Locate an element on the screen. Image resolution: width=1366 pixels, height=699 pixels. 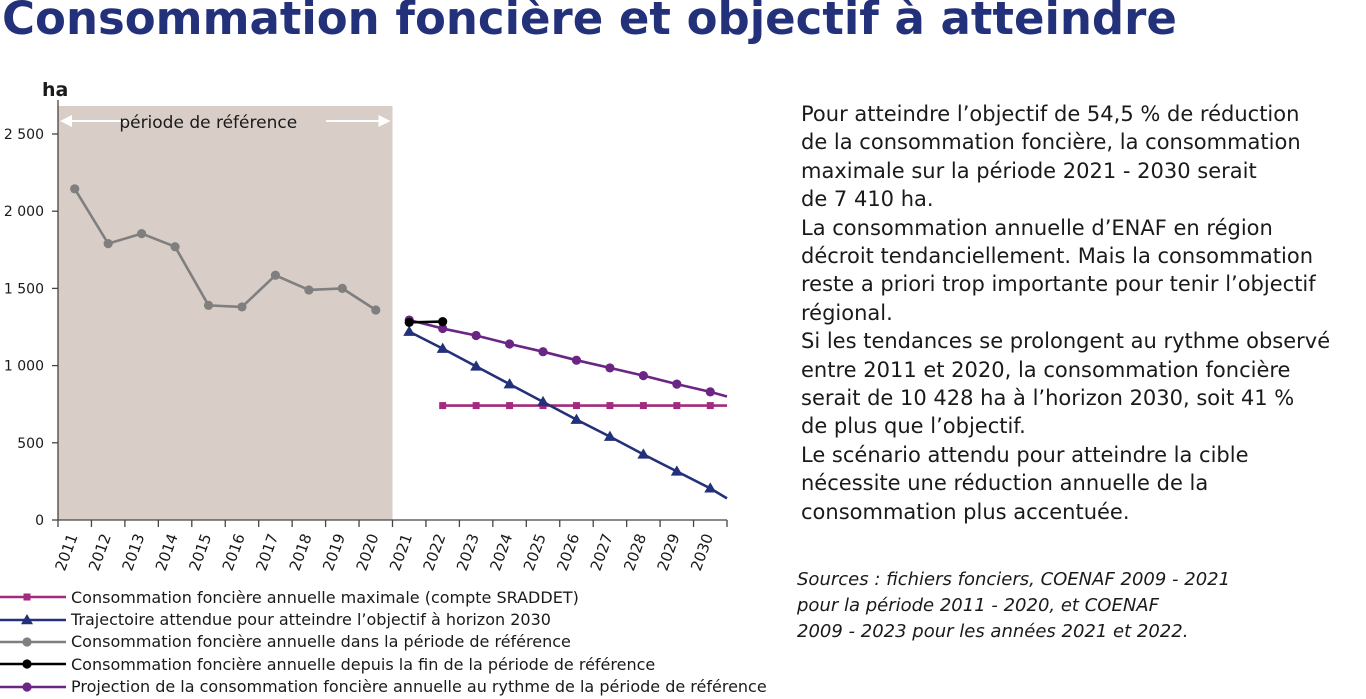
y-tick-label: 2 000 is located at coordinates (24, 212).